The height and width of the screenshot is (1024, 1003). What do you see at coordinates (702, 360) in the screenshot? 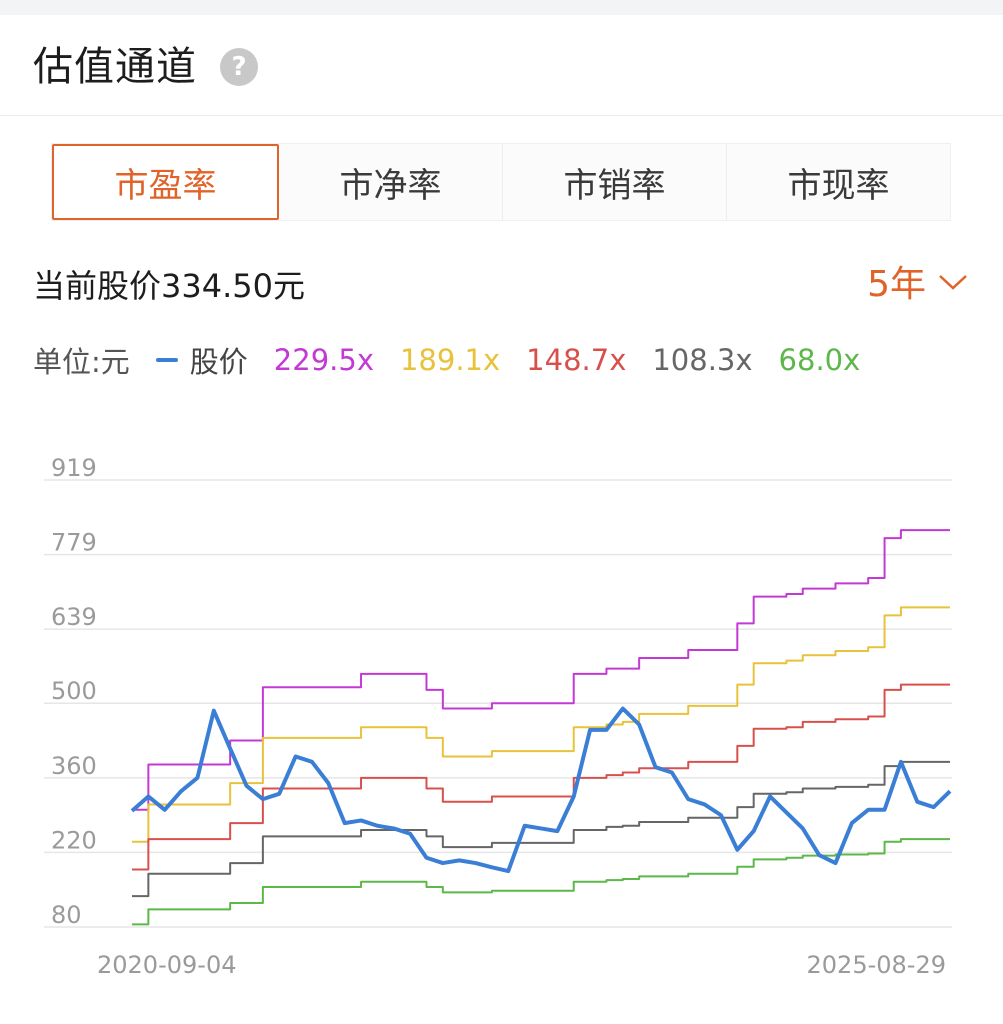
I see `legend-band-4: 108.3x` at bounding box center [702, 360].